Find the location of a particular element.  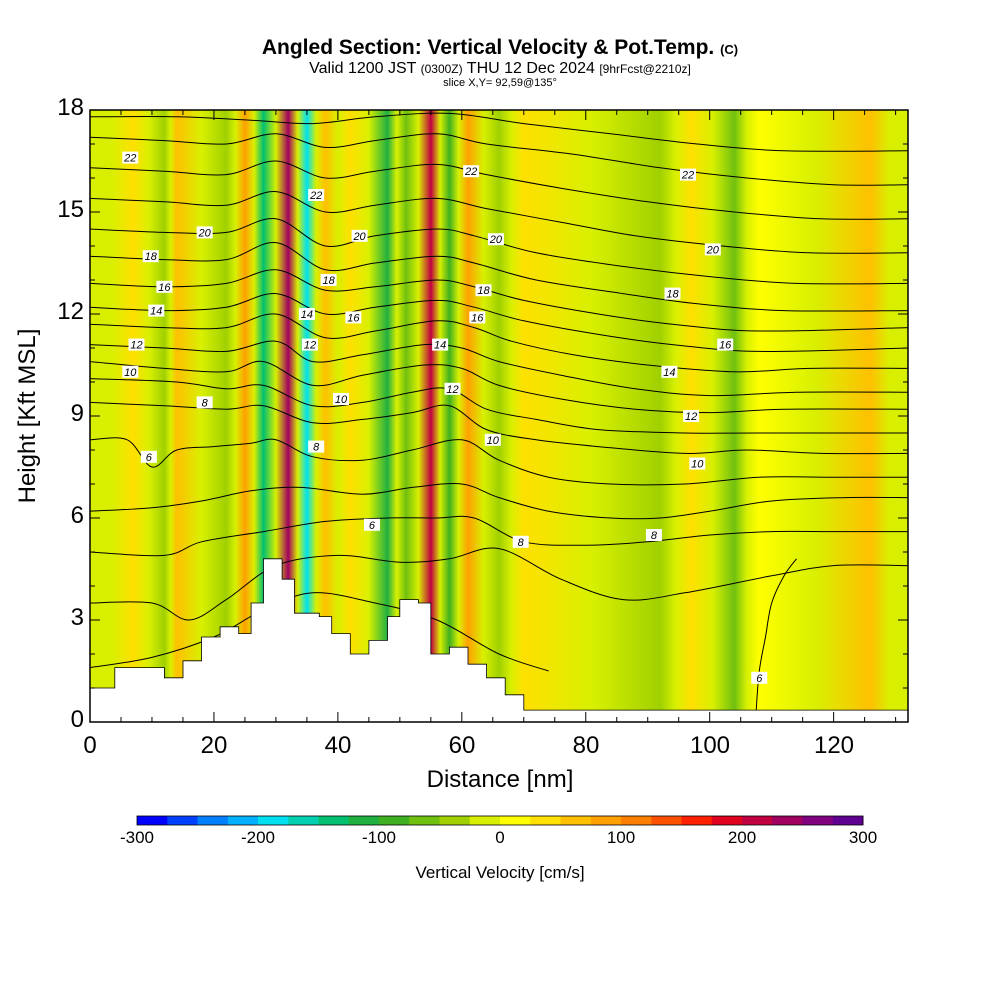

colorbar-frame is located at coordinates (500, 820).